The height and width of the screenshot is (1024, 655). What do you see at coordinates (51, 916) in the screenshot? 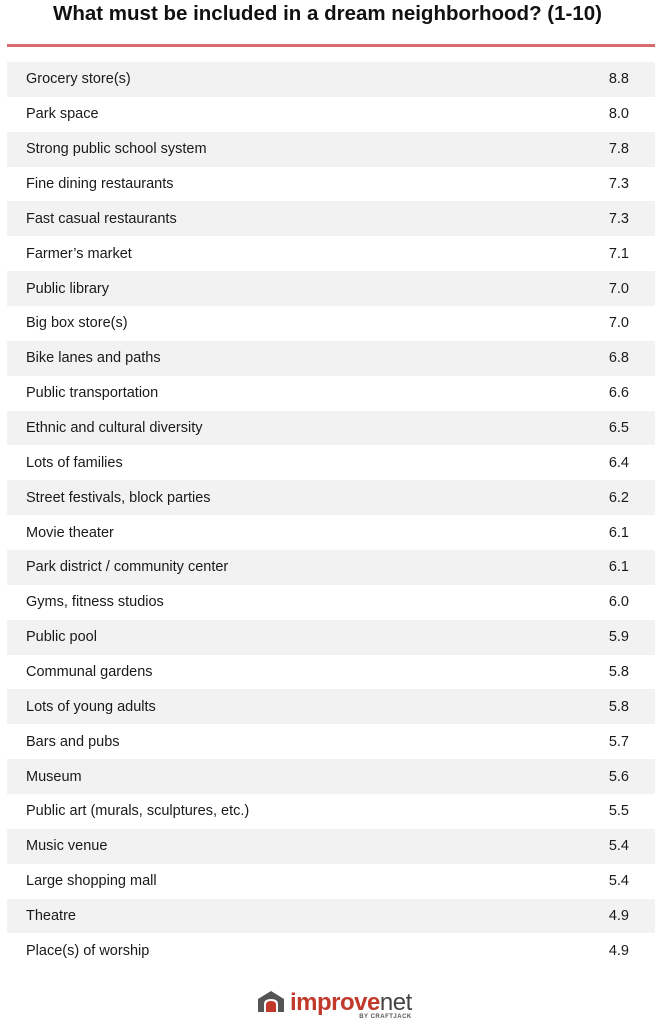
I see `row-label: Theatre` at bounding box center [51, 916].